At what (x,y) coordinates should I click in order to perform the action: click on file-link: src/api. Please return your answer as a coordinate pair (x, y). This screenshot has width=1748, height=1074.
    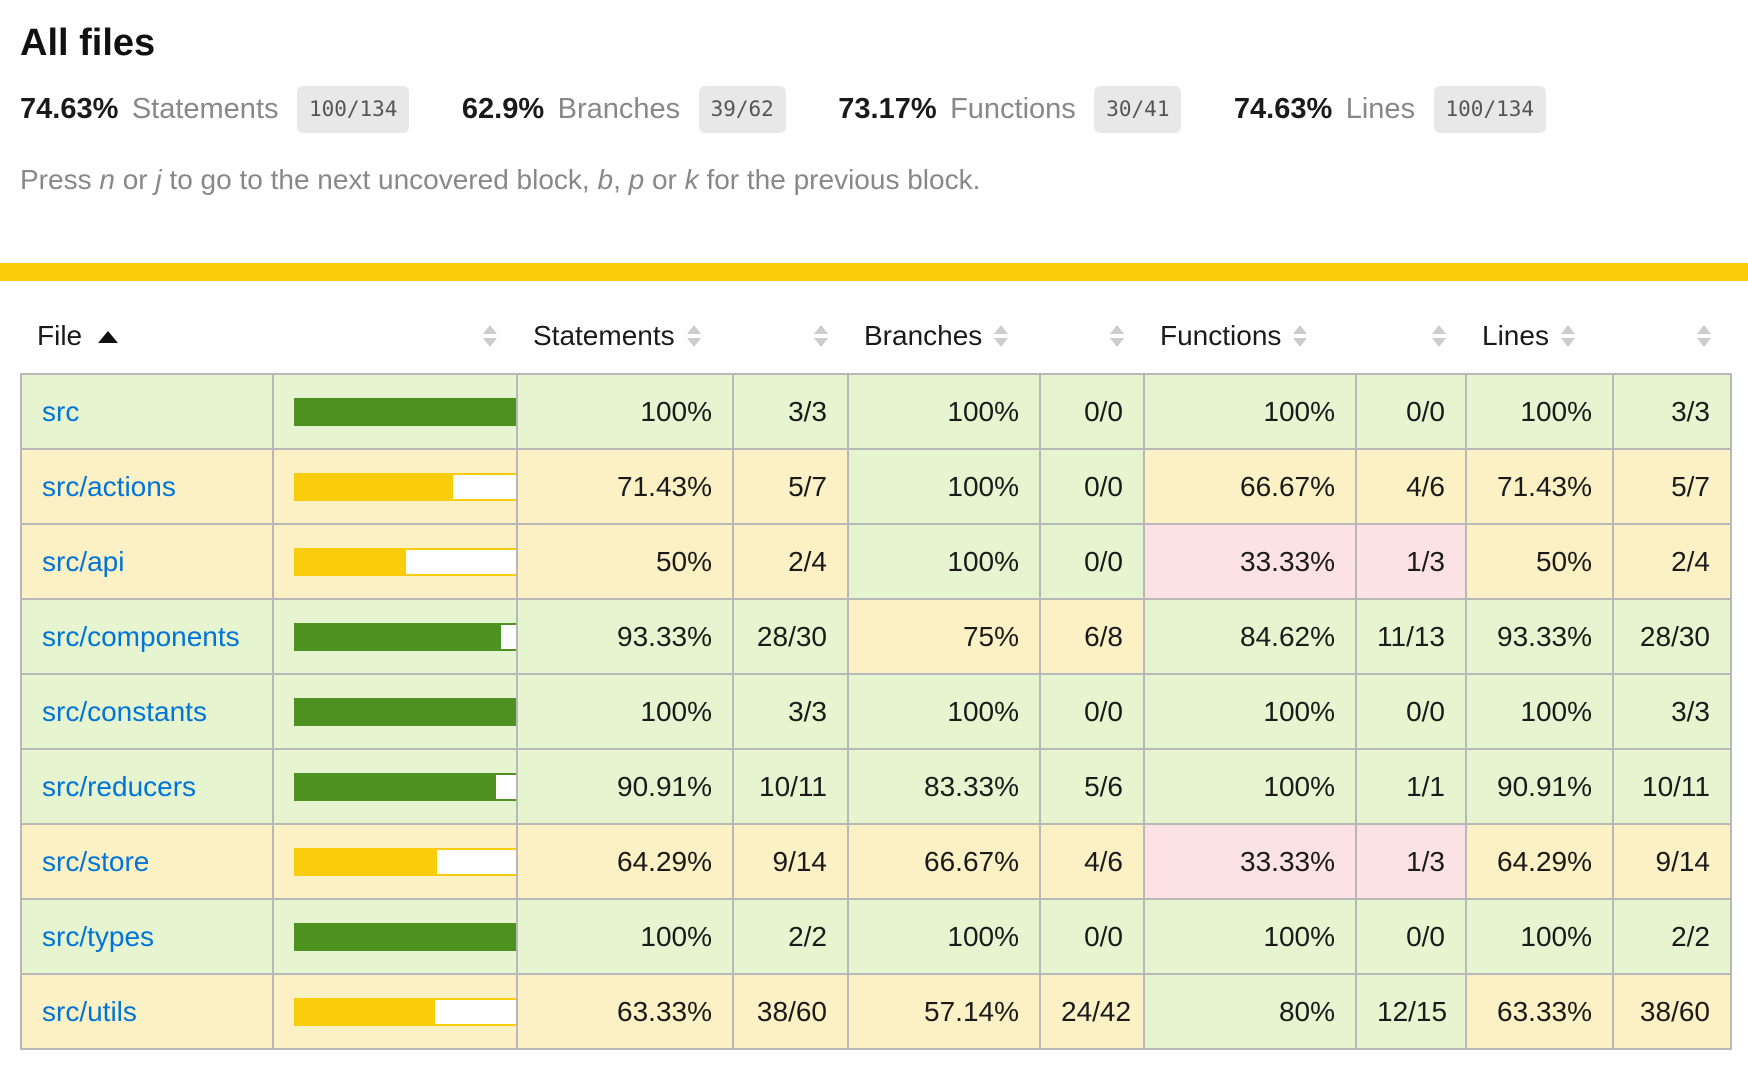
    Looking at the image, I should click on (83, 561).